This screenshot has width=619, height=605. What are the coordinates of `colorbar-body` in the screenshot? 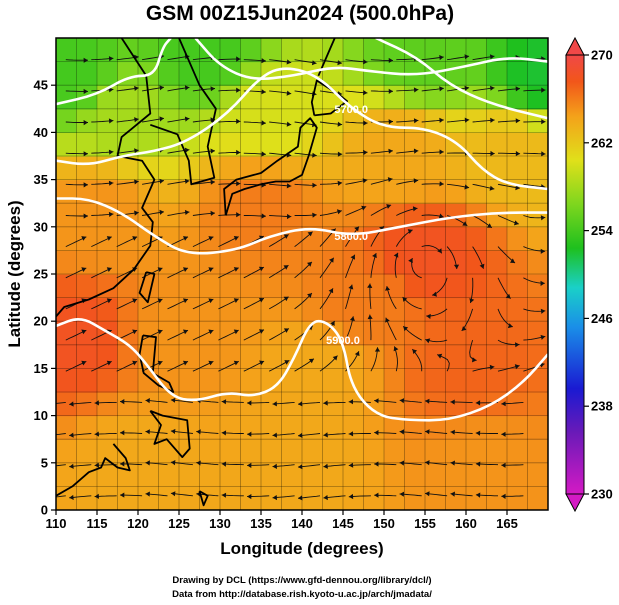 It's located at (575, 274).